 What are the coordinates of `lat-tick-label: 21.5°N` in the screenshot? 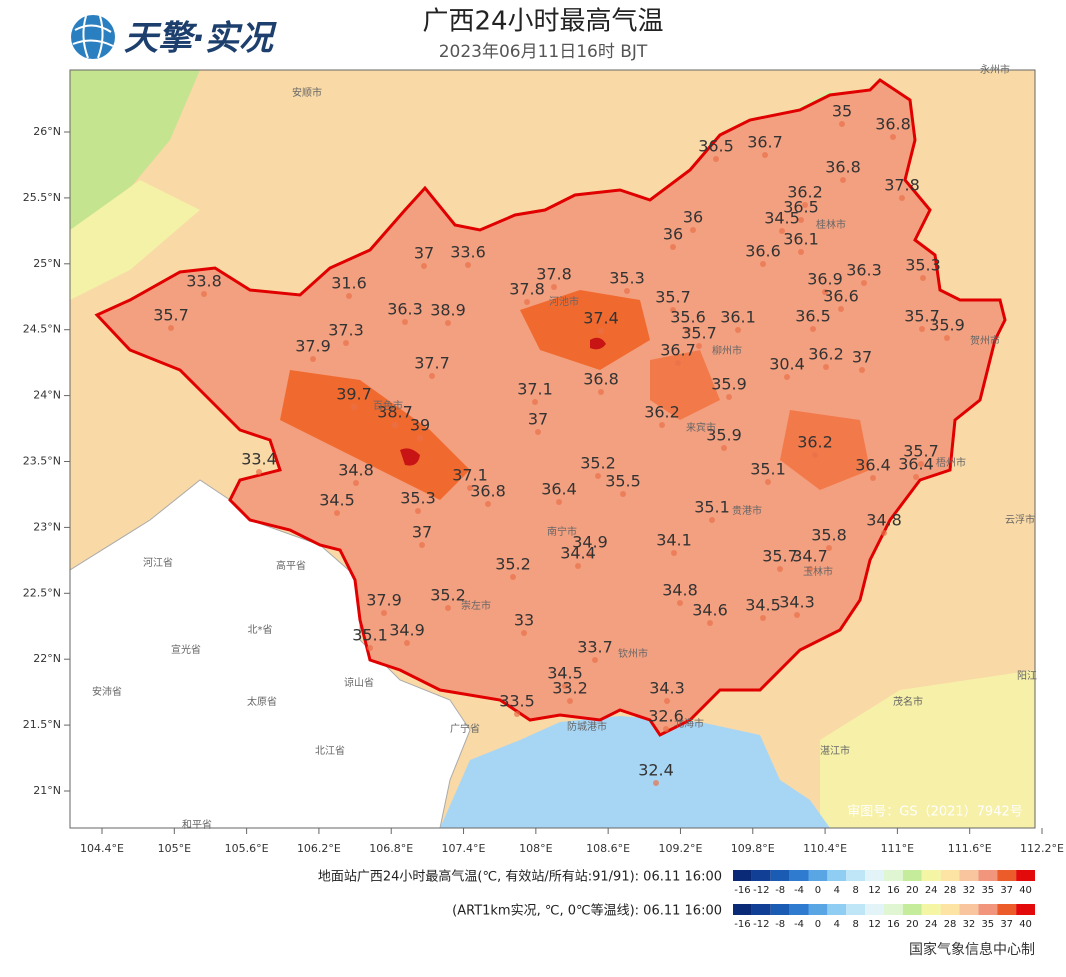 It's located at (42, 724).